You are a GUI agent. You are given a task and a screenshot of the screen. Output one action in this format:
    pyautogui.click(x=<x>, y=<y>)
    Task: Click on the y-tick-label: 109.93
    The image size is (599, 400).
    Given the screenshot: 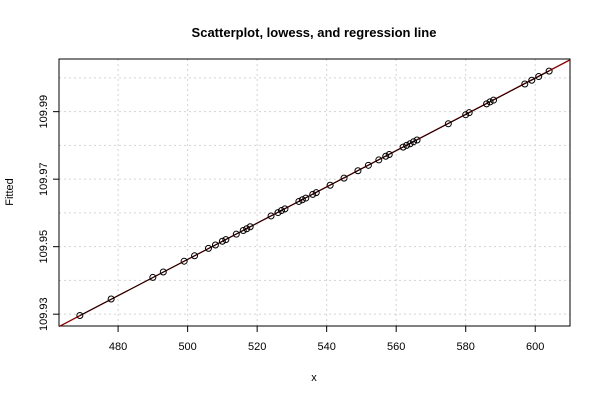 What is the action you would take?
    pyautogui.click(x=44, y=314)
    